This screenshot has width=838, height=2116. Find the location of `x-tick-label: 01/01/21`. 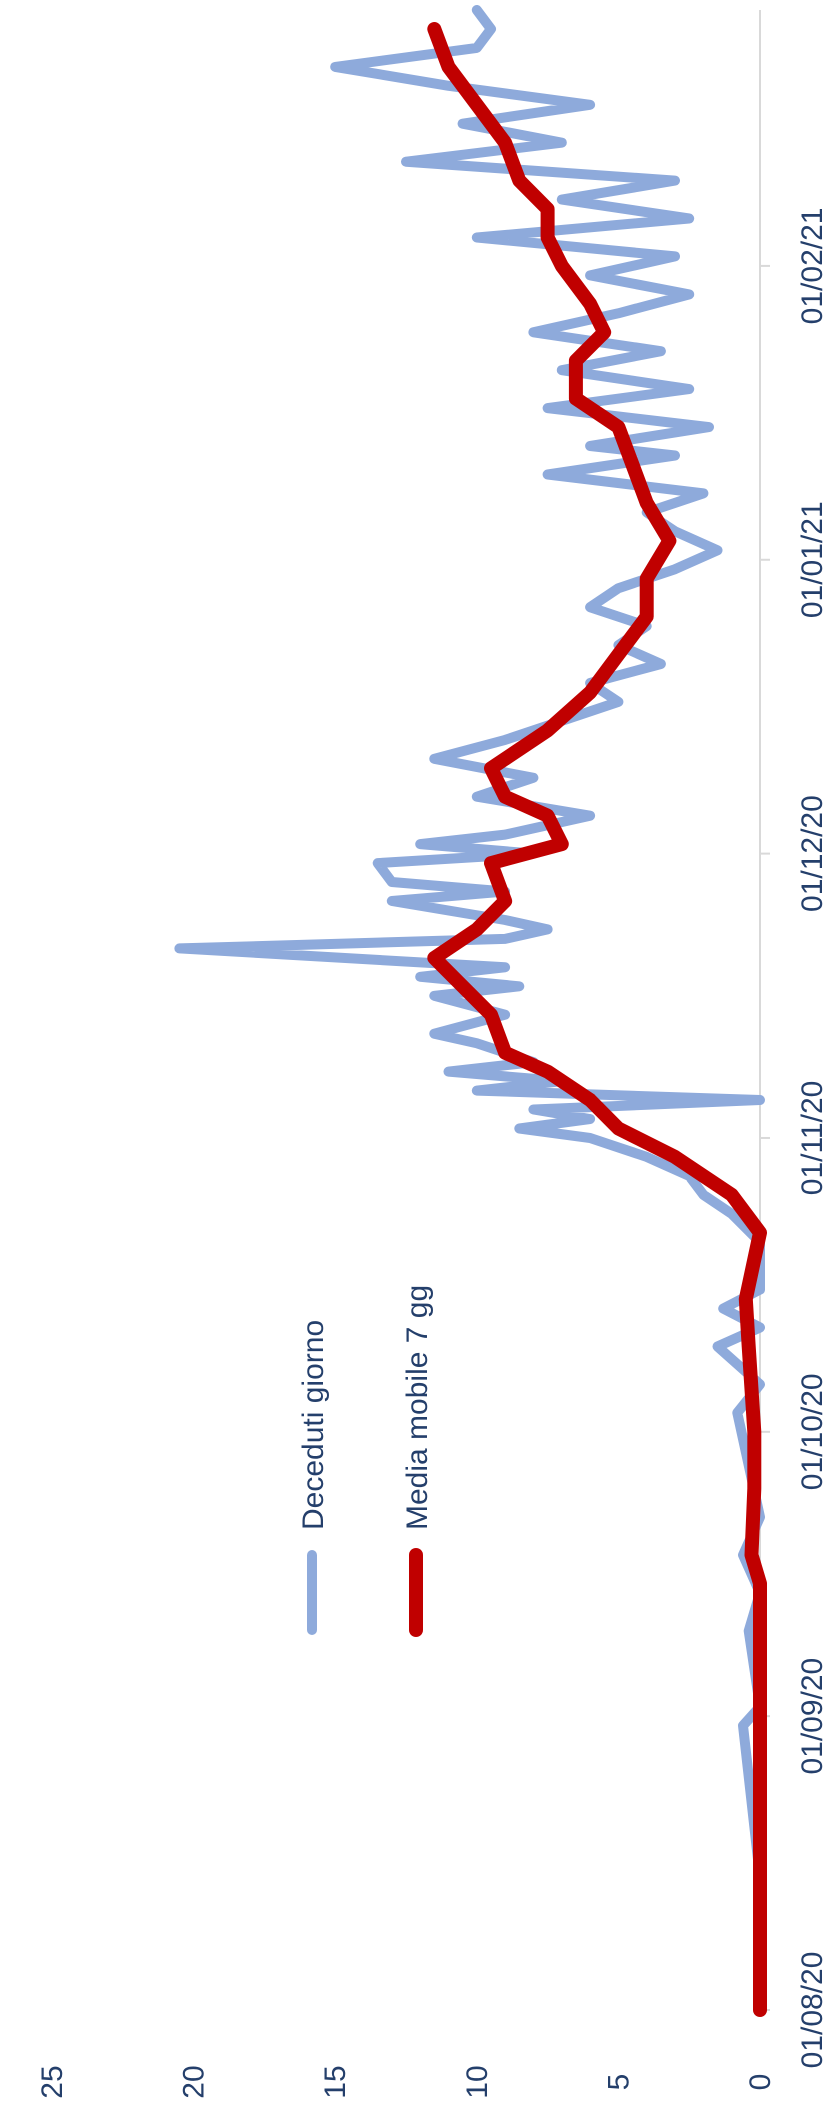

x-tick-label: 01/01/21 is located at coordinates (812, 559).